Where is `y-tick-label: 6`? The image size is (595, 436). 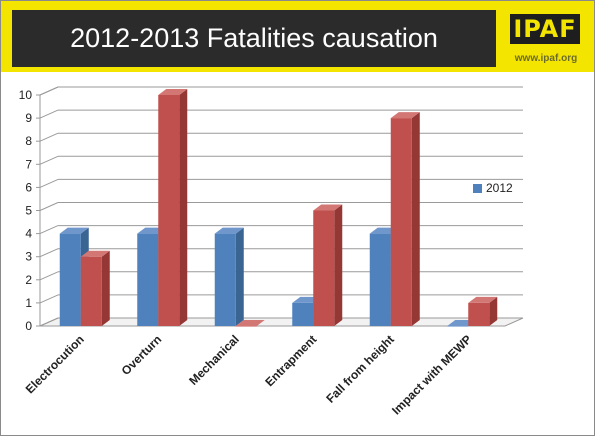
y-tick-label: 6 is located at coordinates (28, 187).